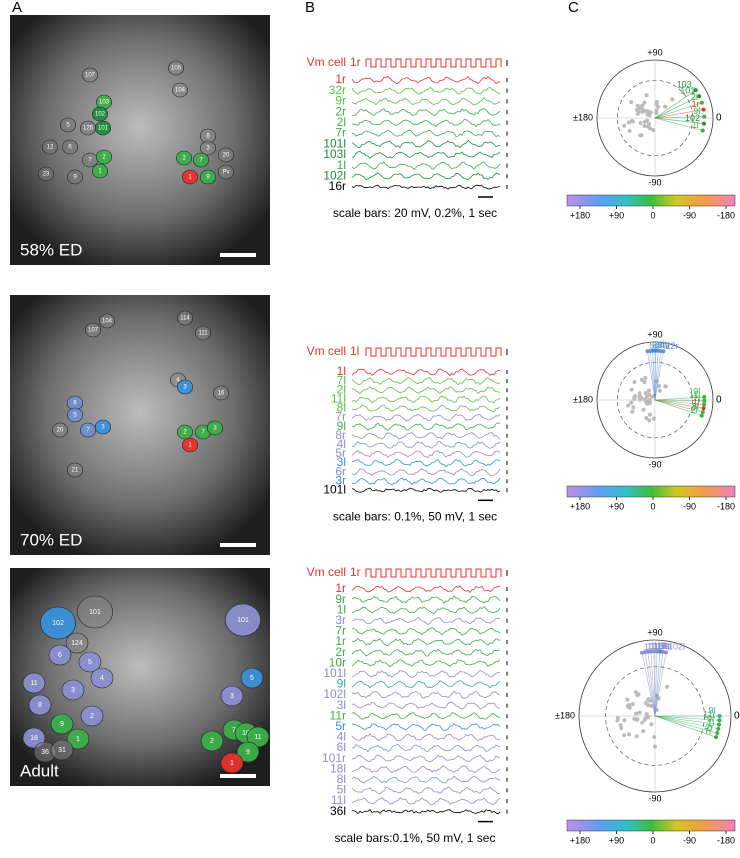 The height and width of the screenshot is (858, 740). Describe the element at coordinates (140, 425) in the screenshot. I see `brain-image` at that location.